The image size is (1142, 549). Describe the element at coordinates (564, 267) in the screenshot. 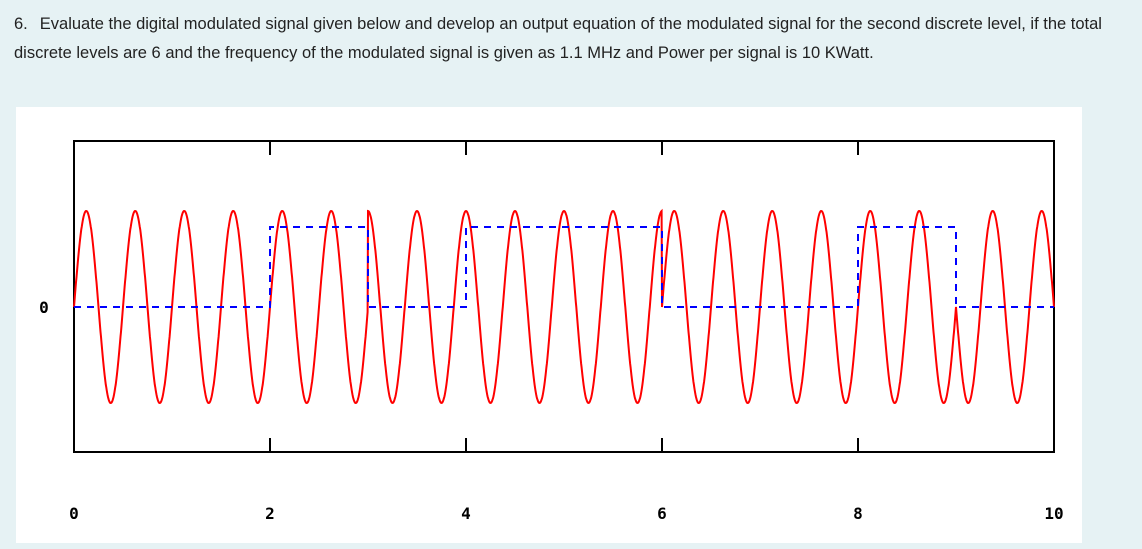

I see `digital-data-line` at that location.